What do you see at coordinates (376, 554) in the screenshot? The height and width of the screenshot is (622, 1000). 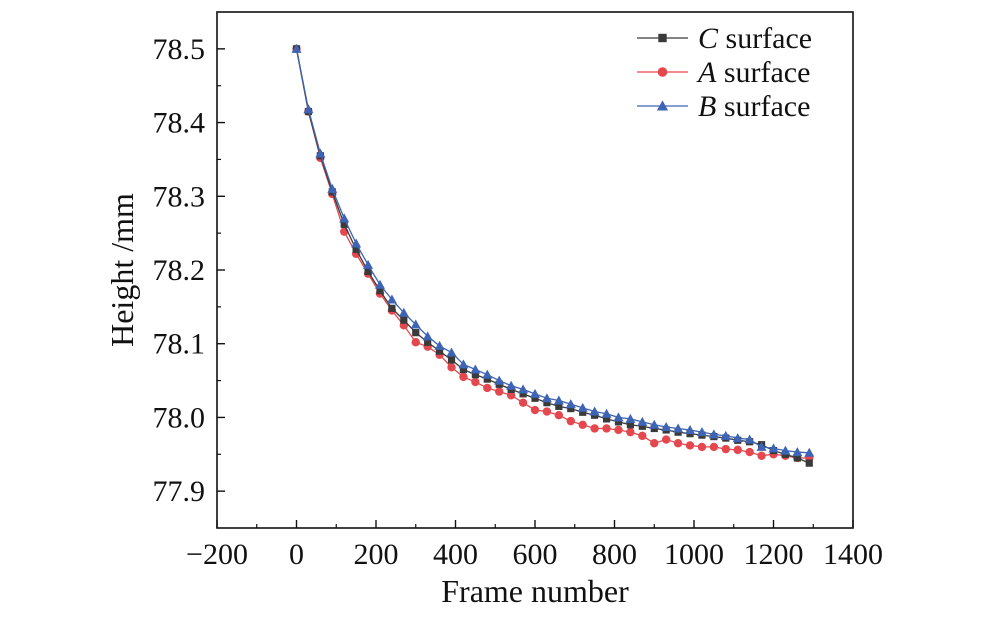 I see `x-tick-label: 200` at bounding box center [376, 554].